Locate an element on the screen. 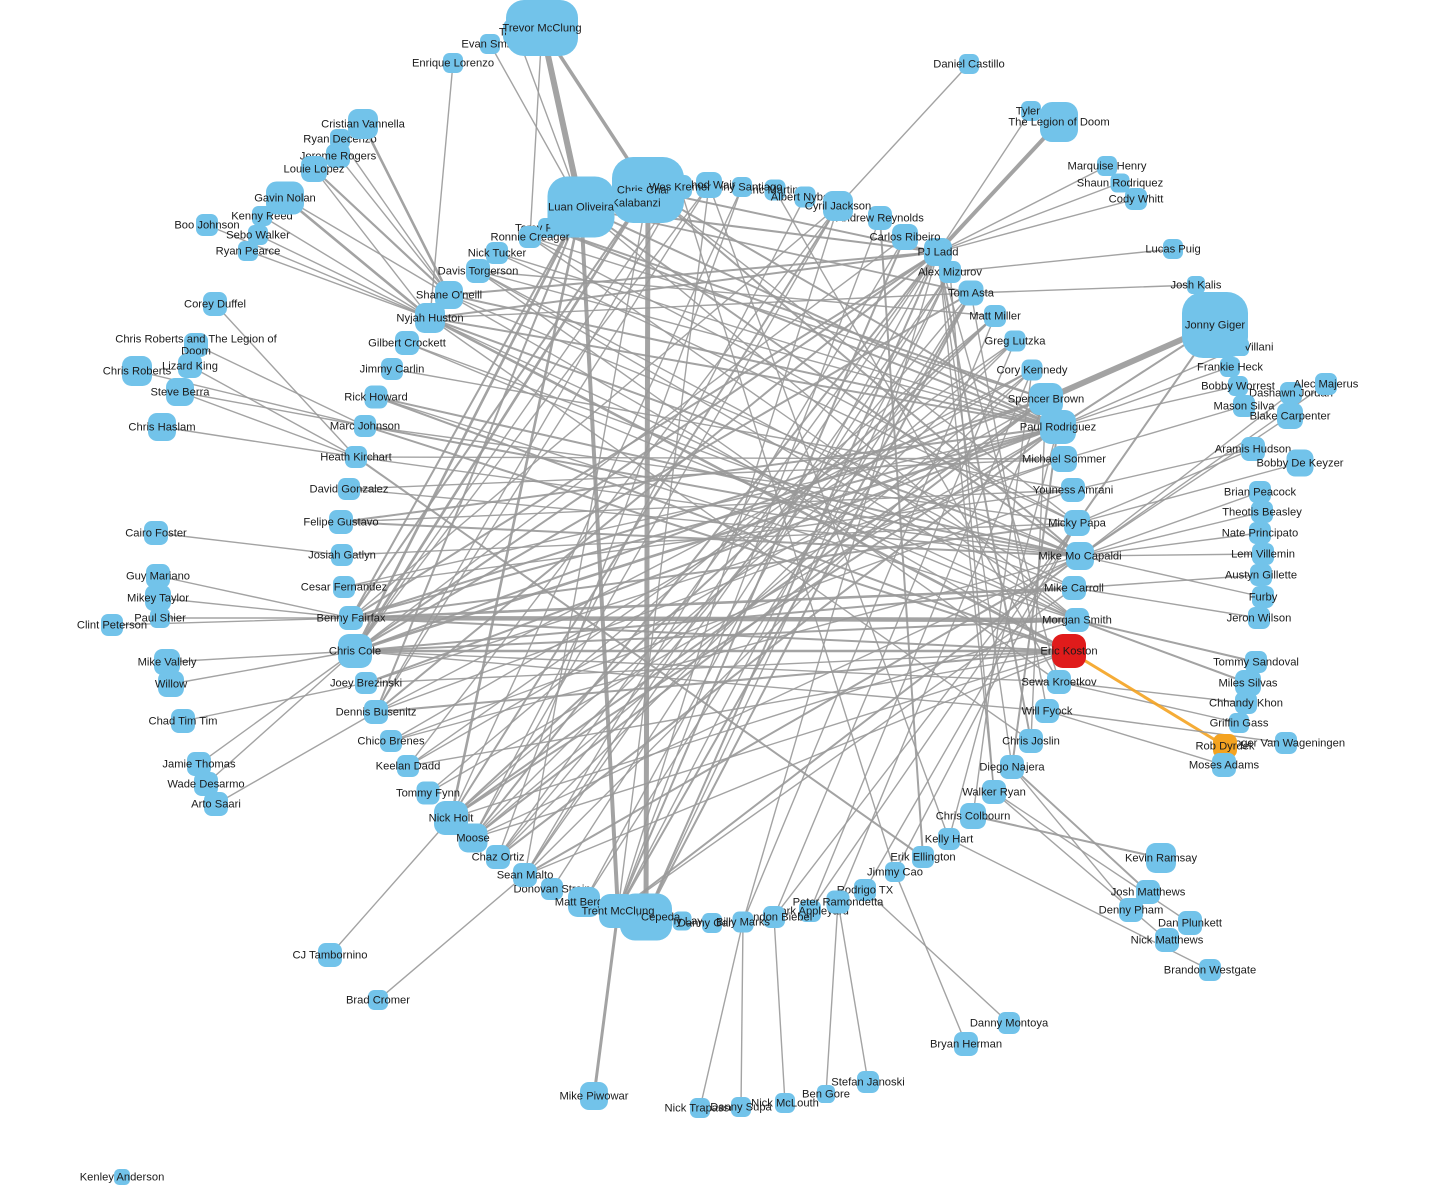 The image size is (1440, 1200). node-evan-smith is located at coordinates (490, 44).